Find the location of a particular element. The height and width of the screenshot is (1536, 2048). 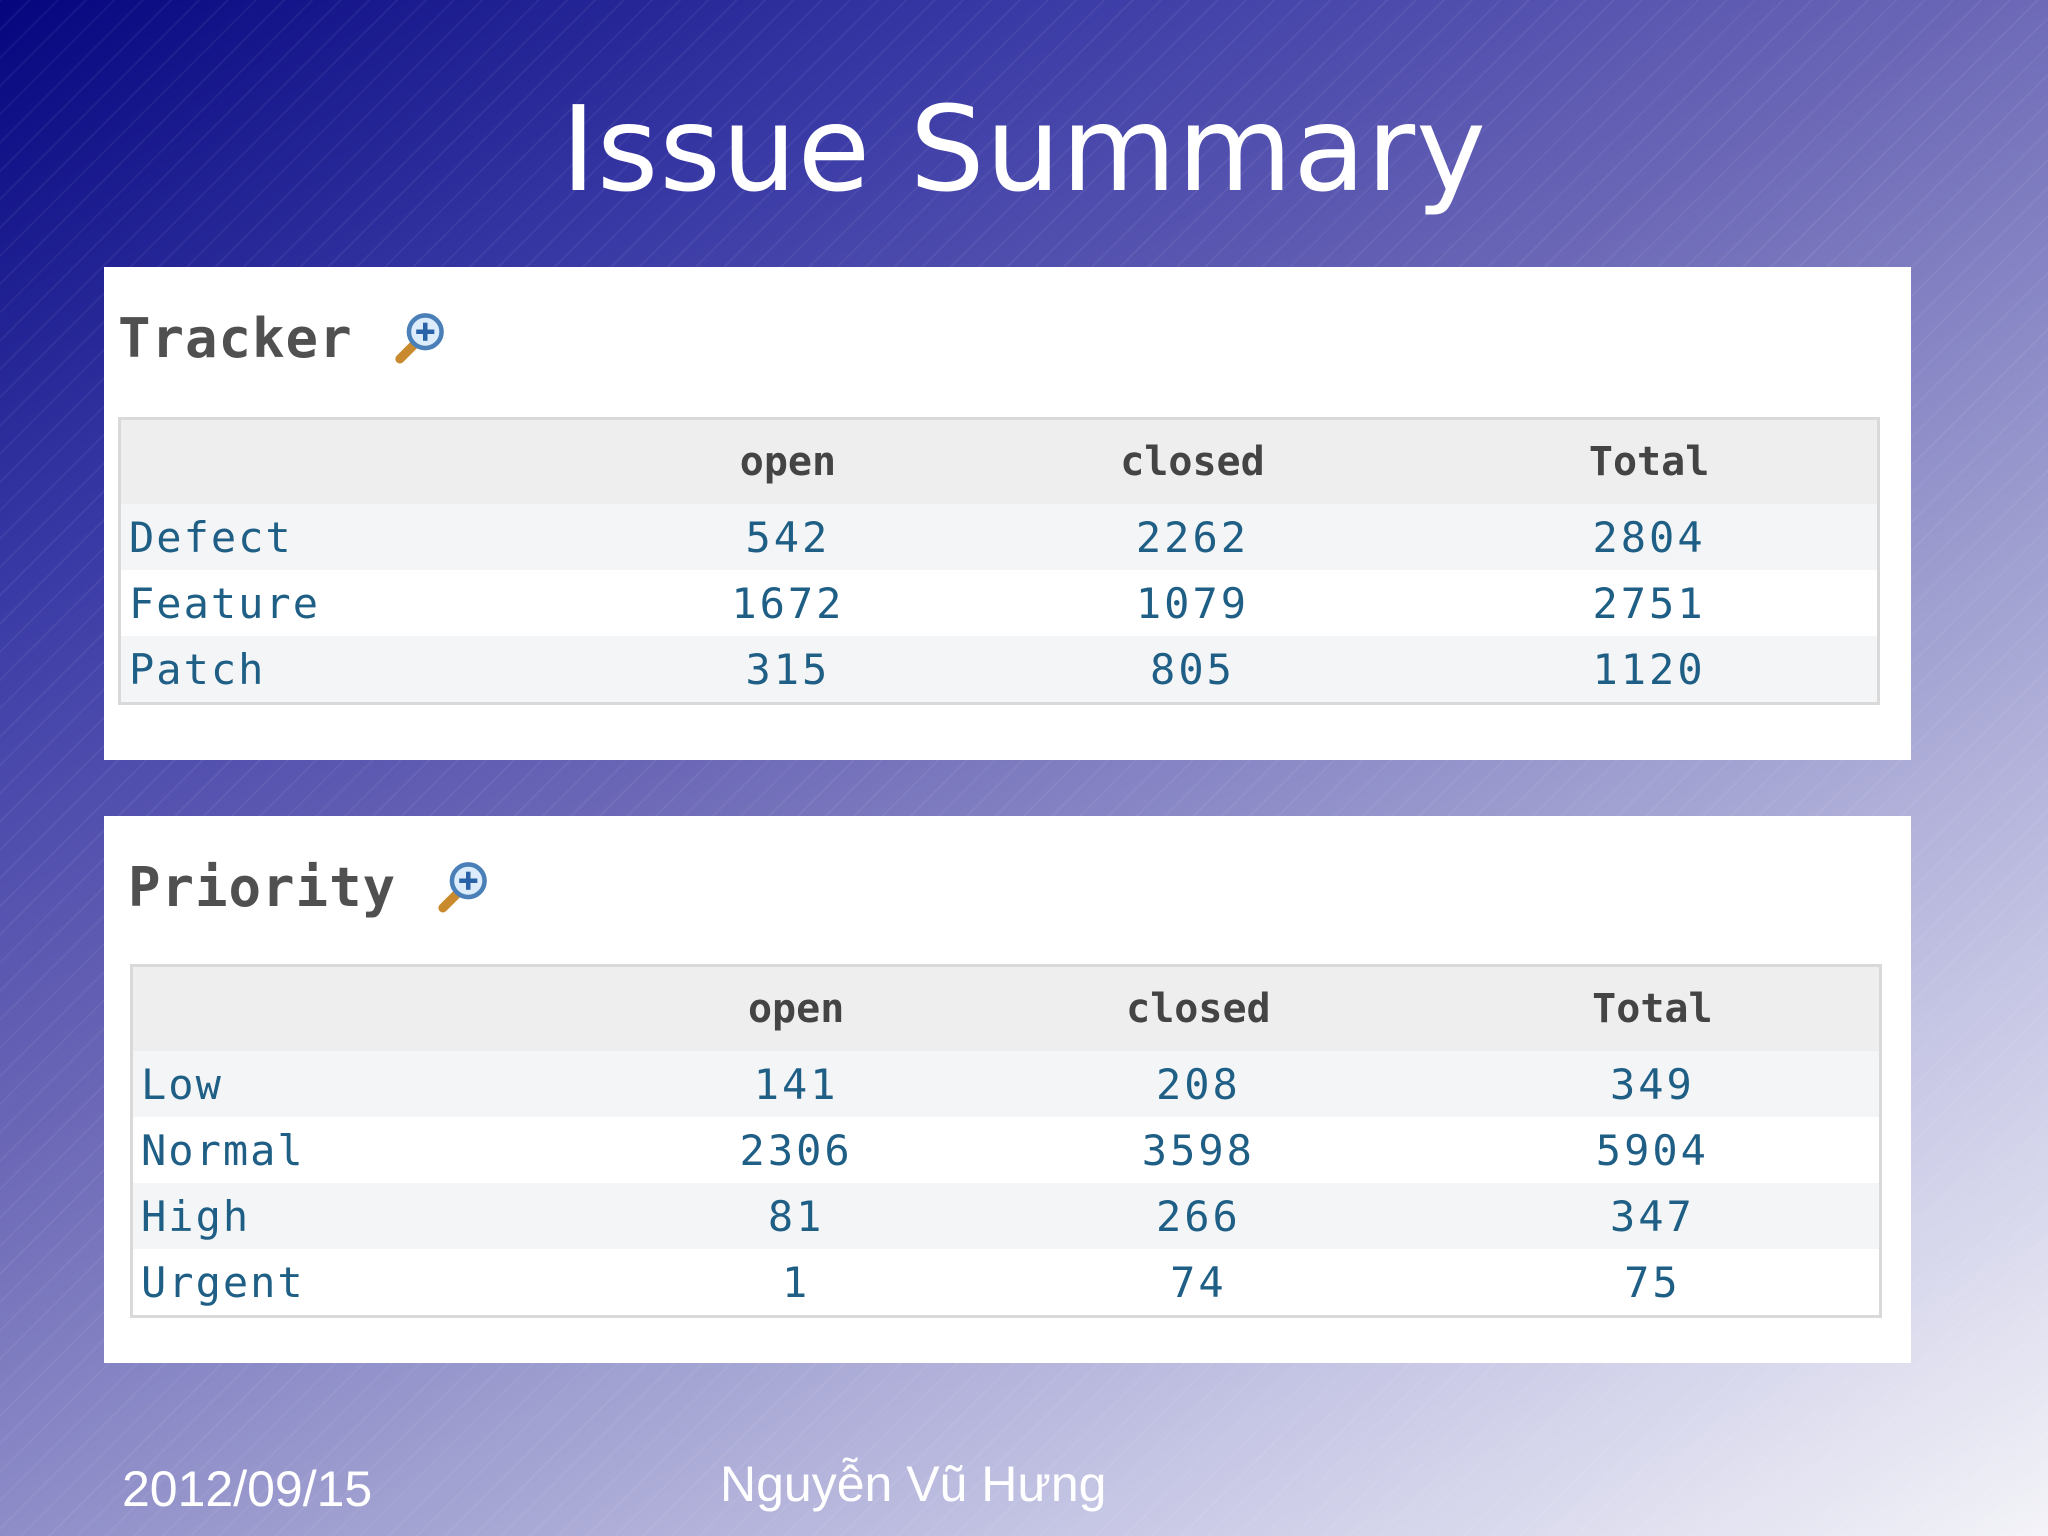

table-row: Patch 315 805 1120 is located at coordinates (999, 670).